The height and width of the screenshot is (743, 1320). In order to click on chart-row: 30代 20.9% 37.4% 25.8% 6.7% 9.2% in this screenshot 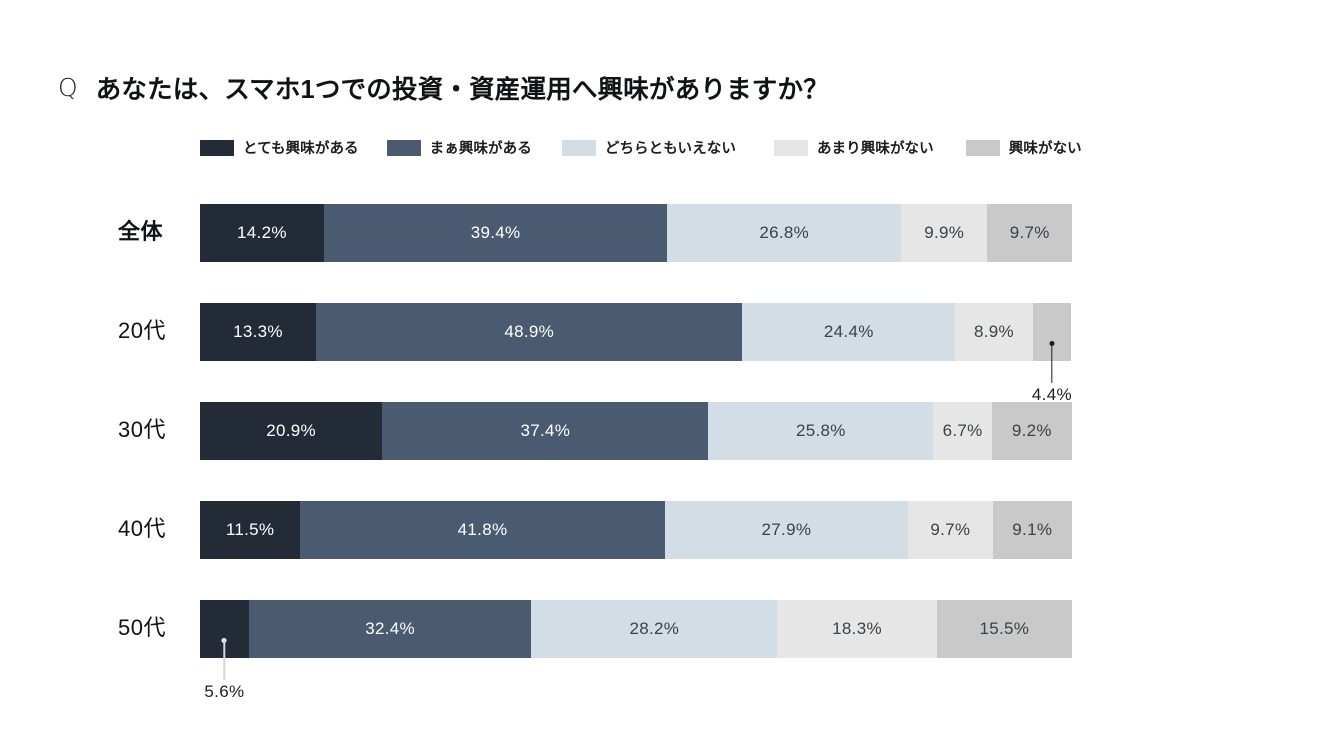, I will do `click(660, 433)`.